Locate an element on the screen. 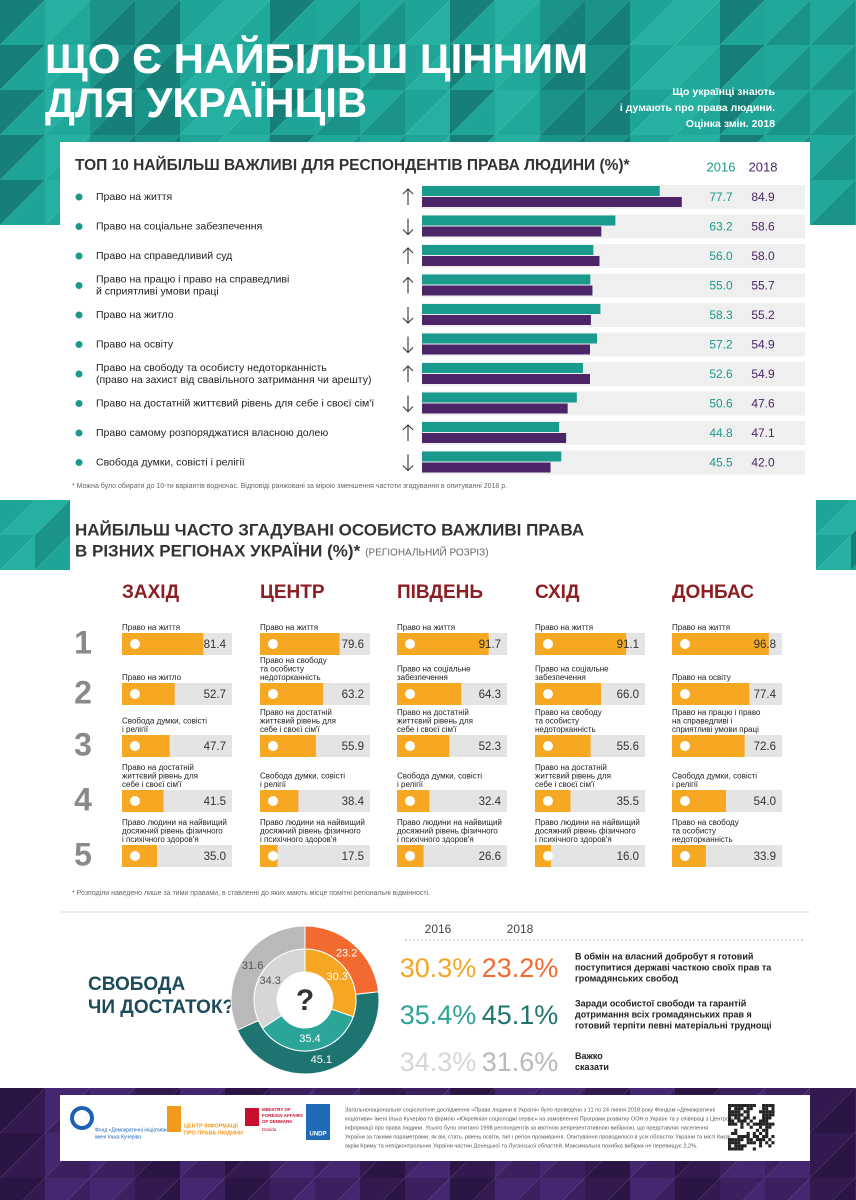 This screenshot has width=856, height=1200. option-text: дотримання всіх громадянських прав я is located at coordinates (663, 1014).